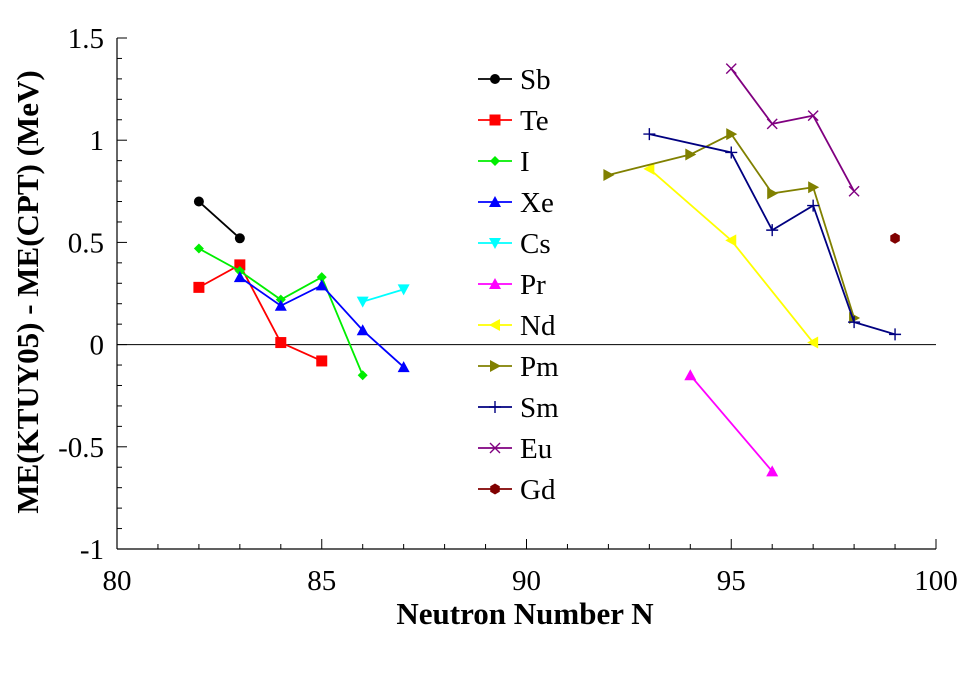 The image size is (975, 675). I want to click on legend-marker-nd, so click(494, 325).